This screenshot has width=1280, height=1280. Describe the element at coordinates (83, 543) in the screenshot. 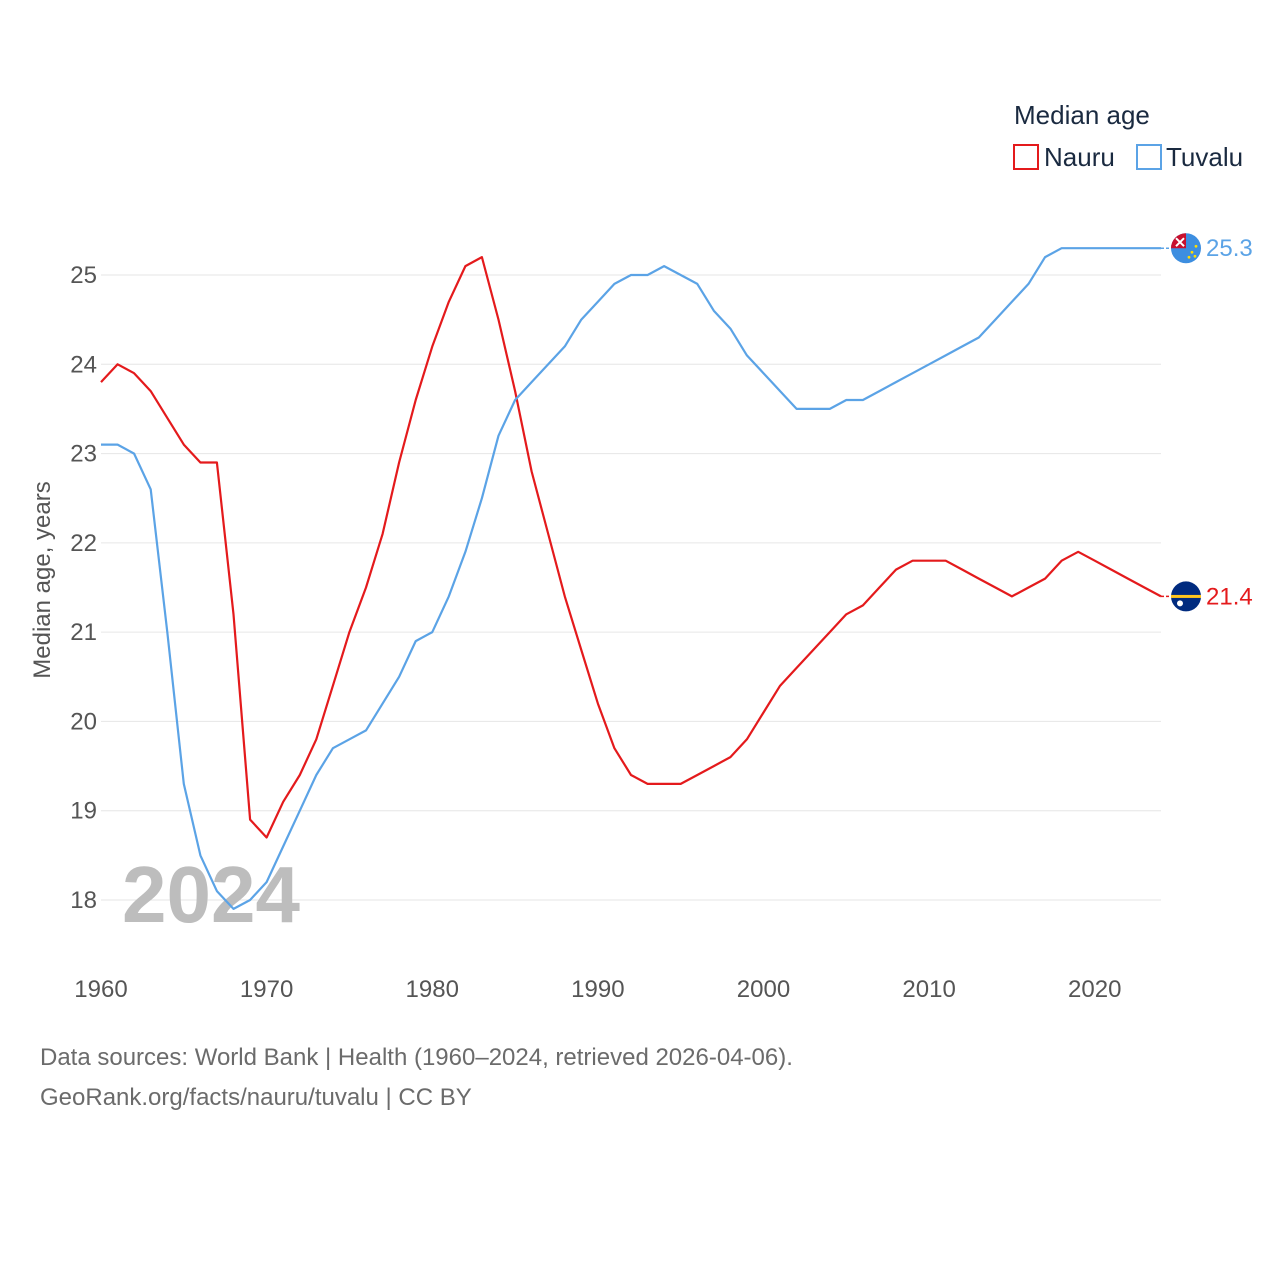

I see `y-tick-label: 22` at that location.